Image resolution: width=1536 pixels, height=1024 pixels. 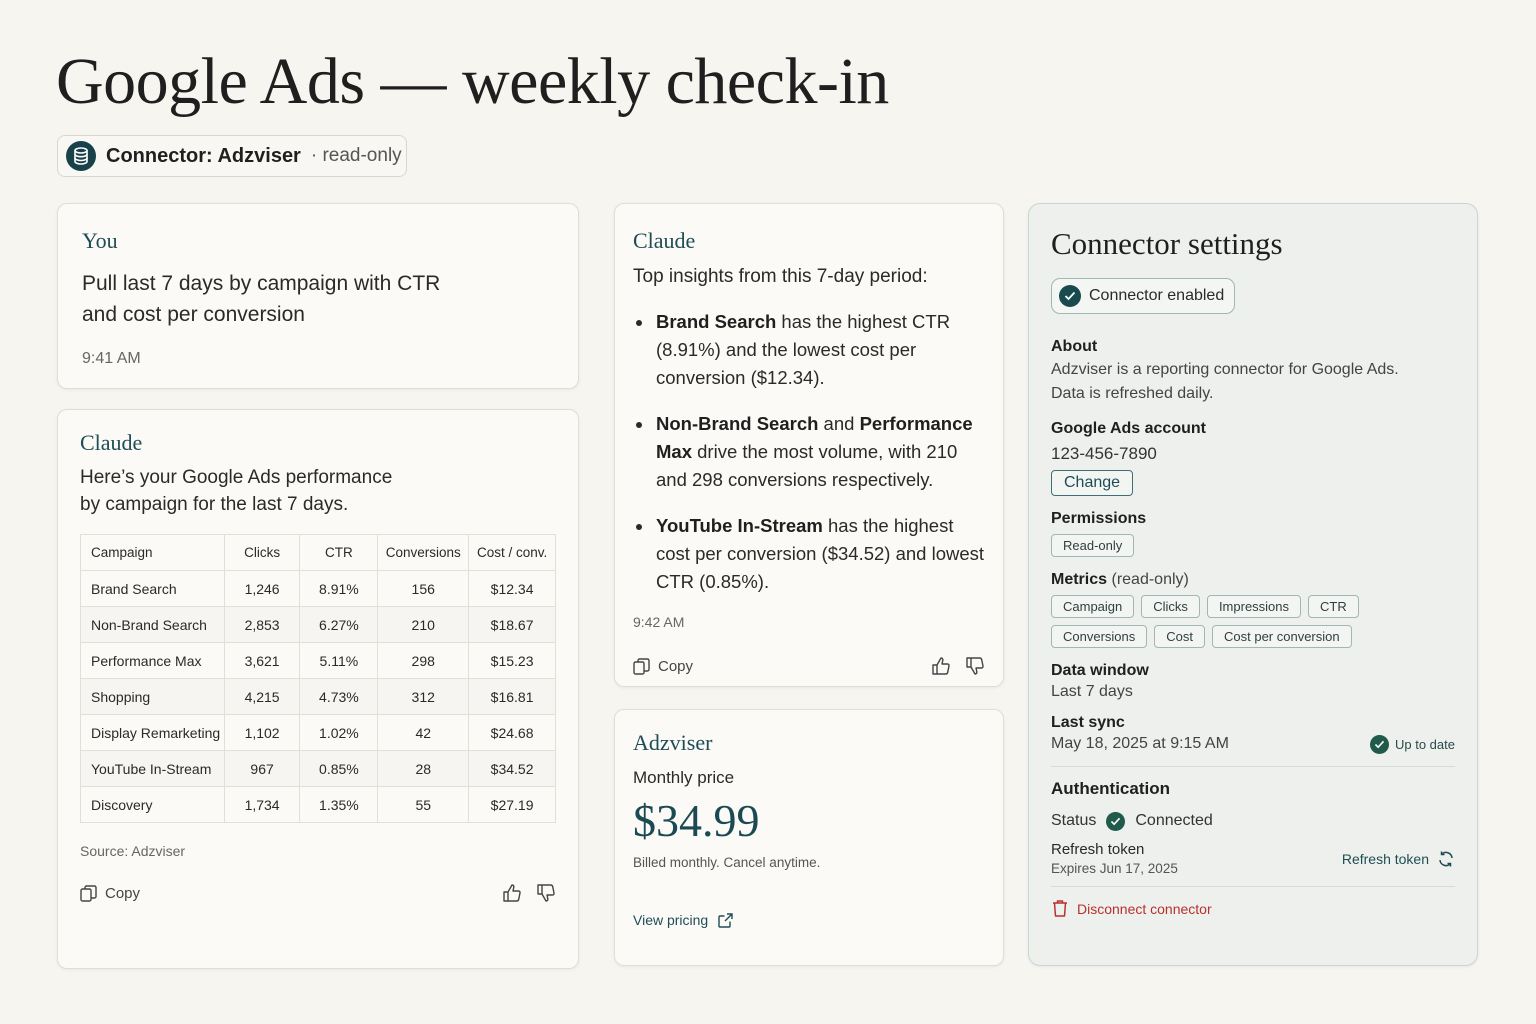 What do you see at coordinates (512, 588) in the screenshot?
I see `table-cell: $12.34` at bounding box center [512, 588].